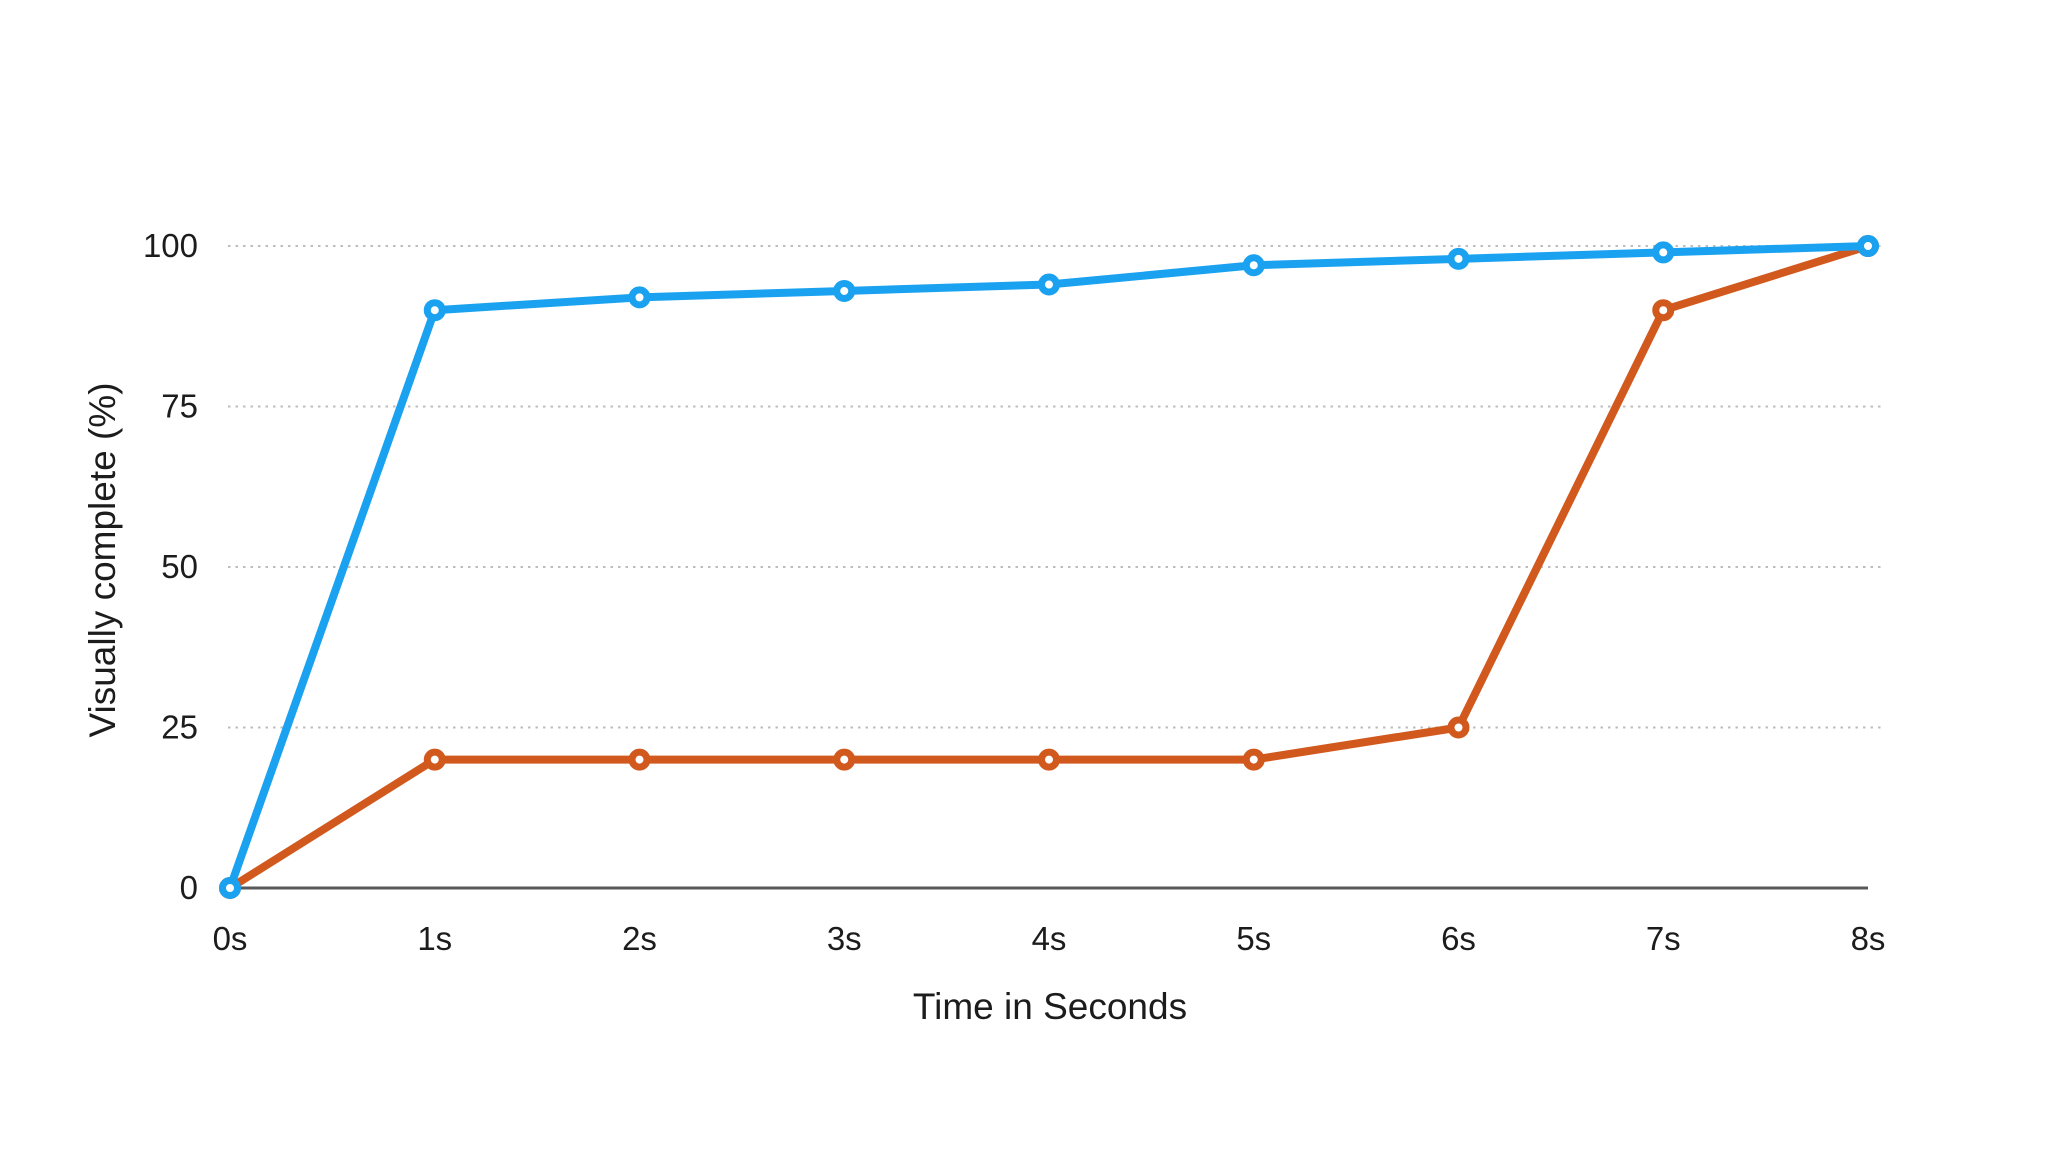  What do you see at coordinates (1050, 1006) in the screenshot?
I see `x-axis-title: Time in Seconds` at bounding box center [1050, 1006].